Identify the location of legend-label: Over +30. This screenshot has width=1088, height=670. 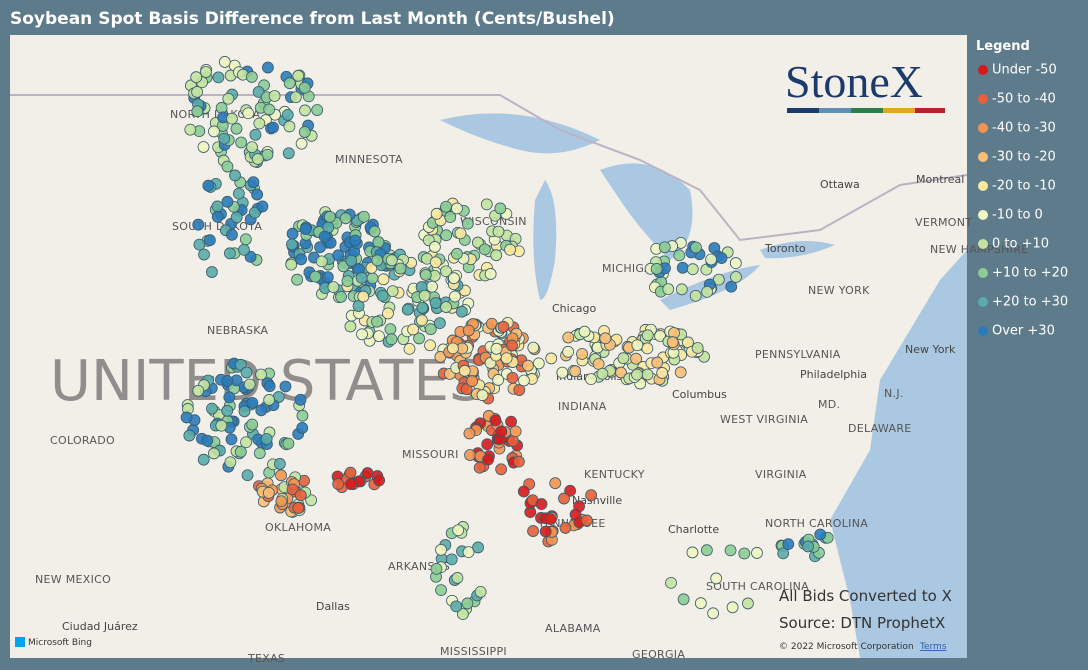
(1023, 331).